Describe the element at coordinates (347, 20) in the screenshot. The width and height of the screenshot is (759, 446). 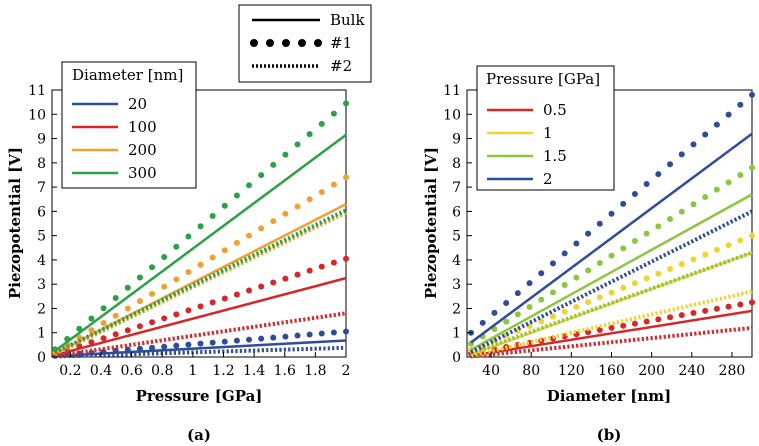
I see `style-legend-label-bulk: Bulk` at that location.